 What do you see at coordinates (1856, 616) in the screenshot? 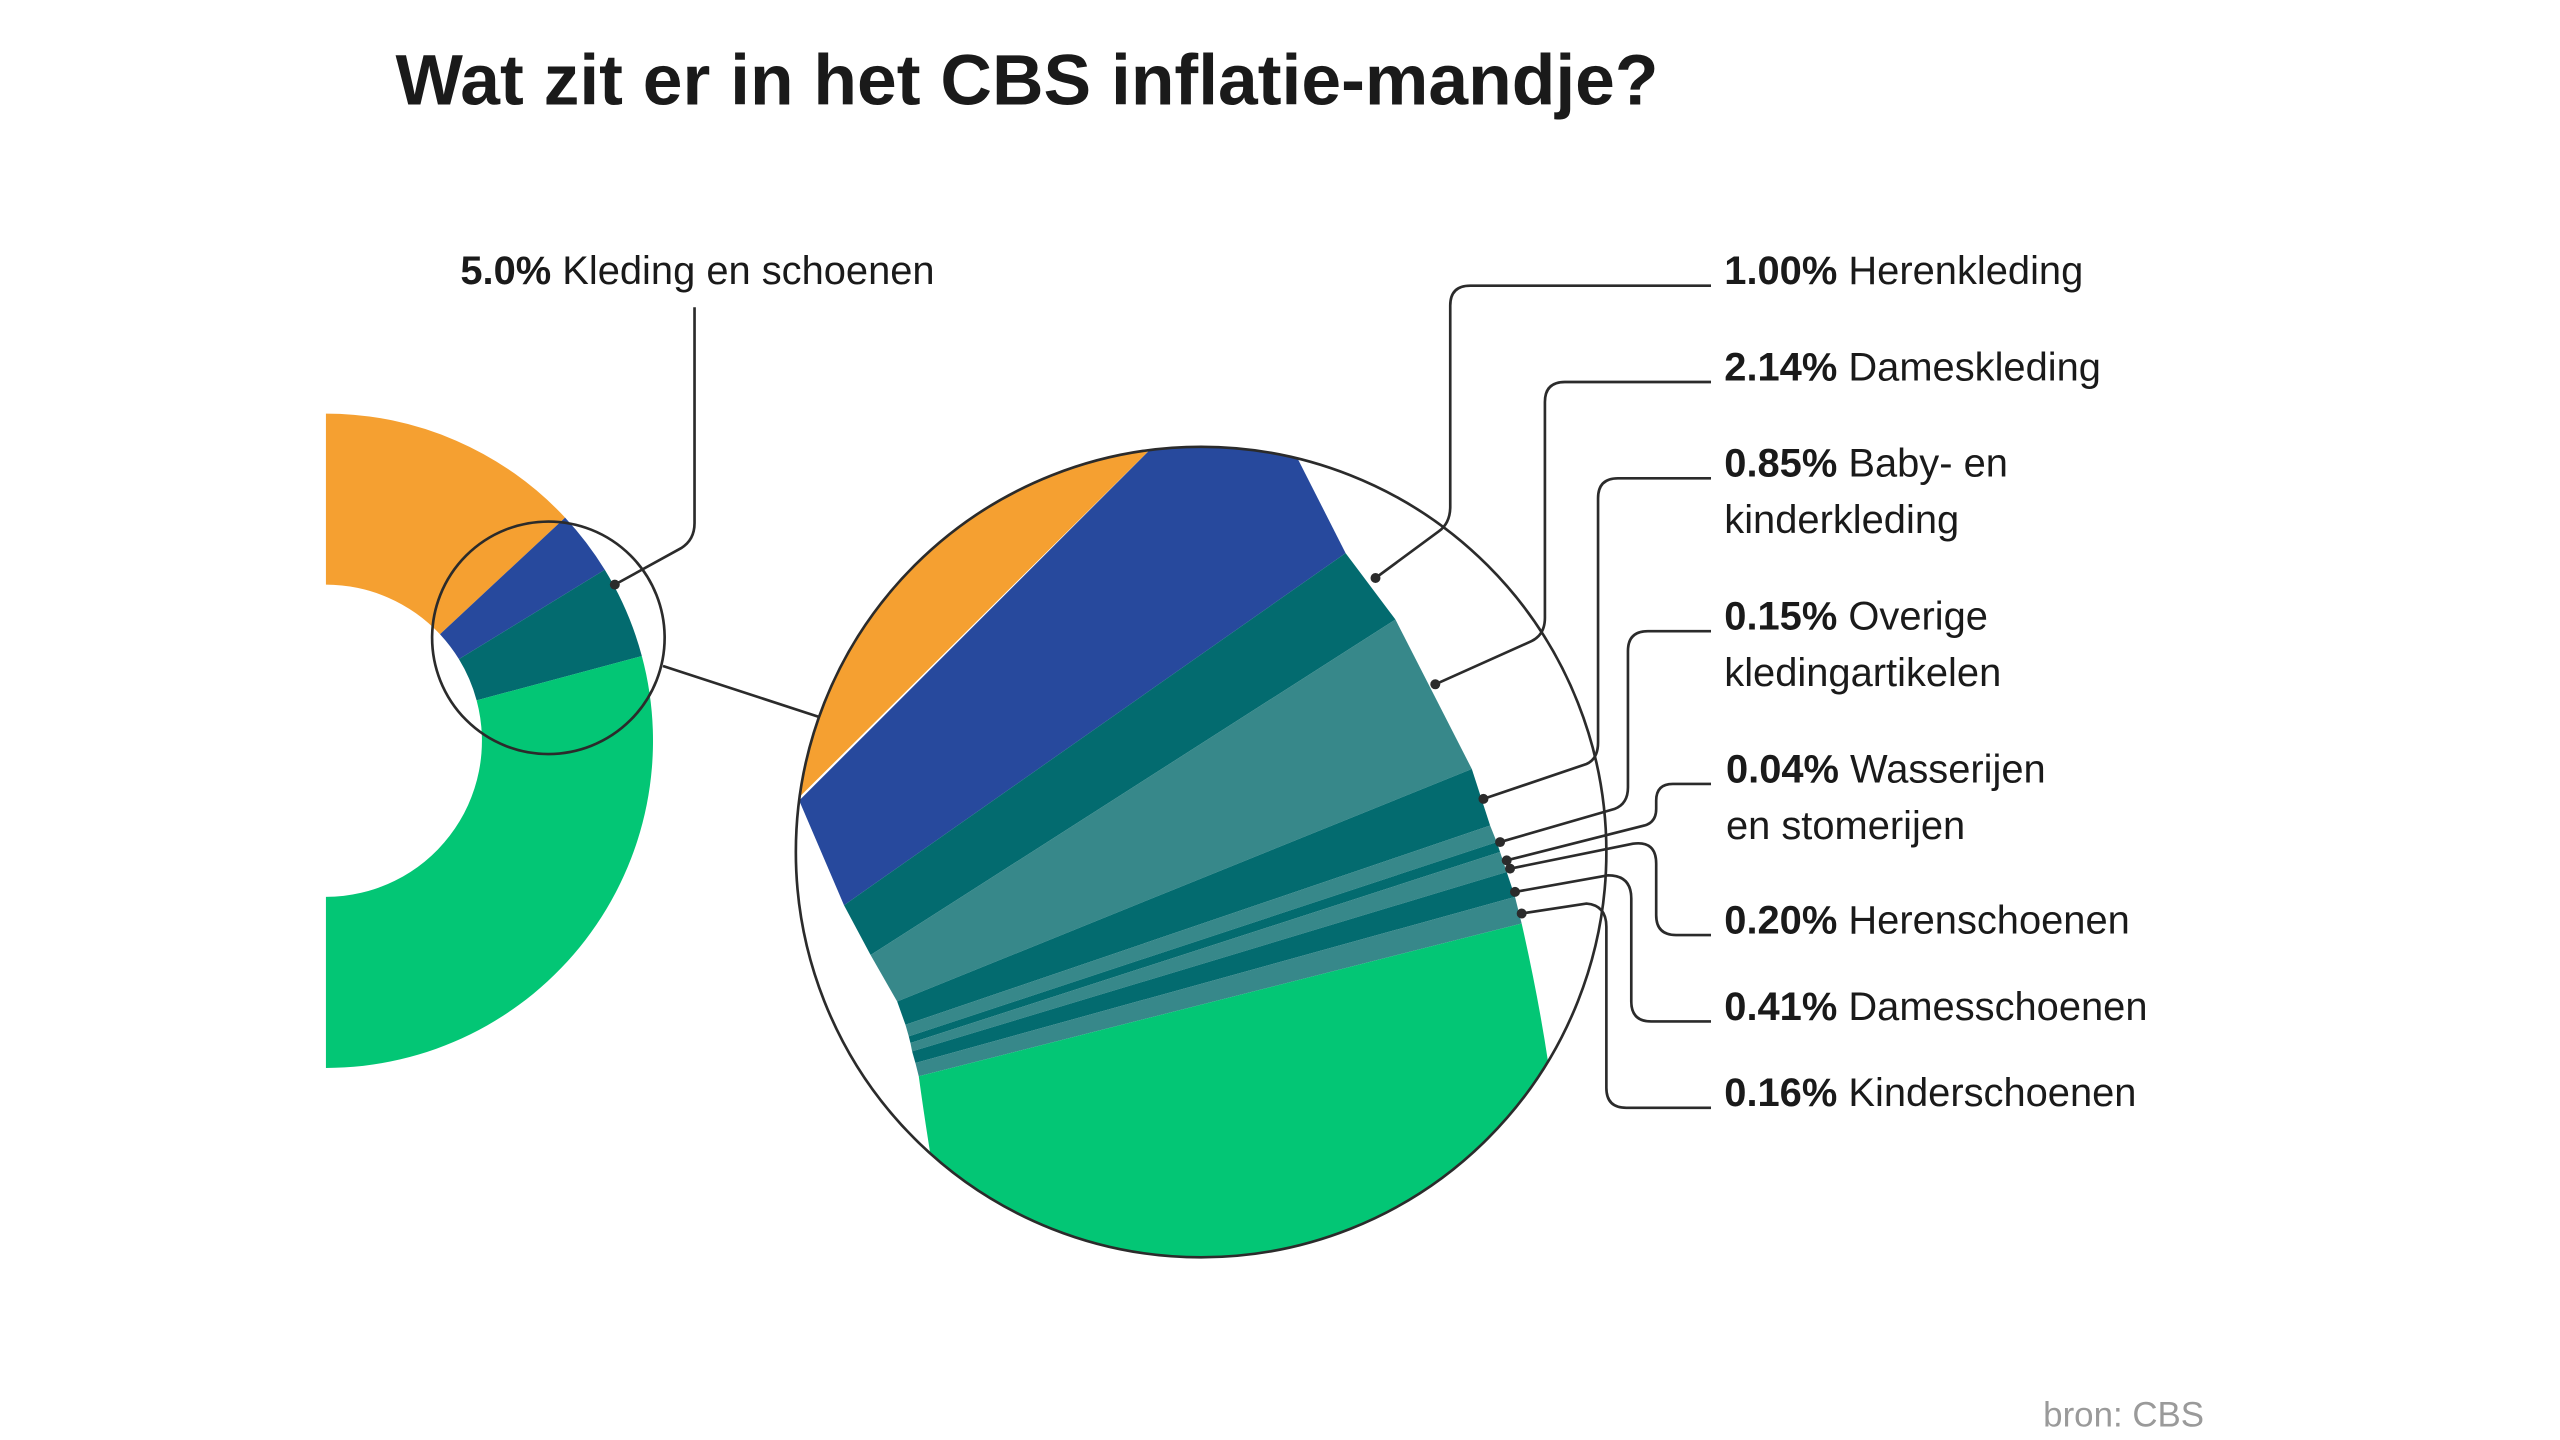
I see `label-4: 0.15% Overige` at bounding box center [1856, 616].